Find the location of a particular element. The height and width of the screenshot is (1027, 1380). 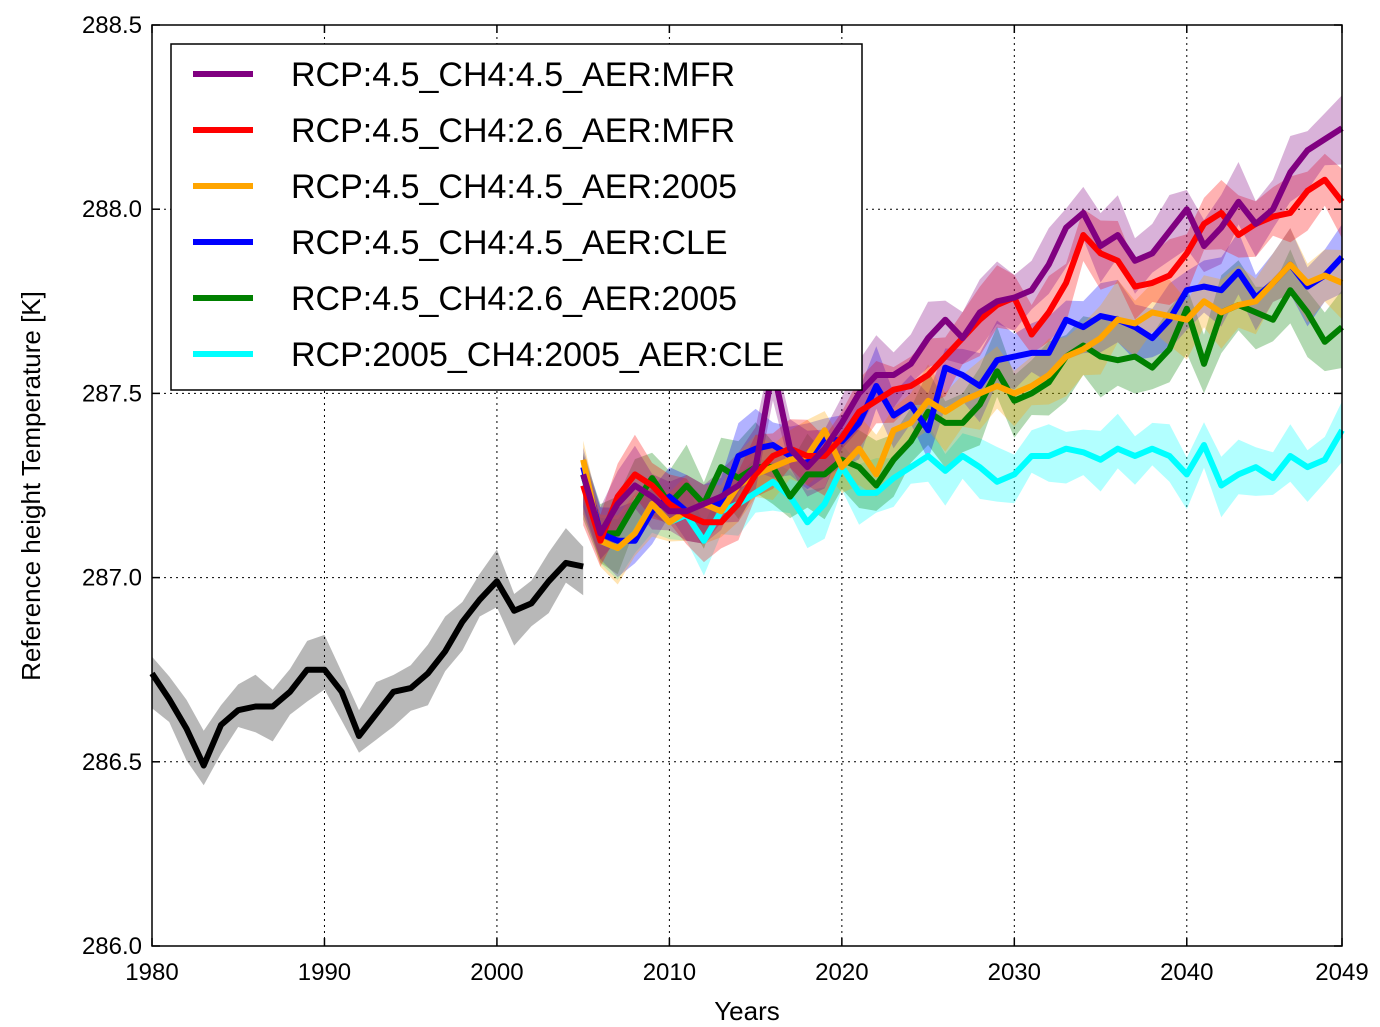

y-tick-label: 288.5 is located at coordinates (112, 25).